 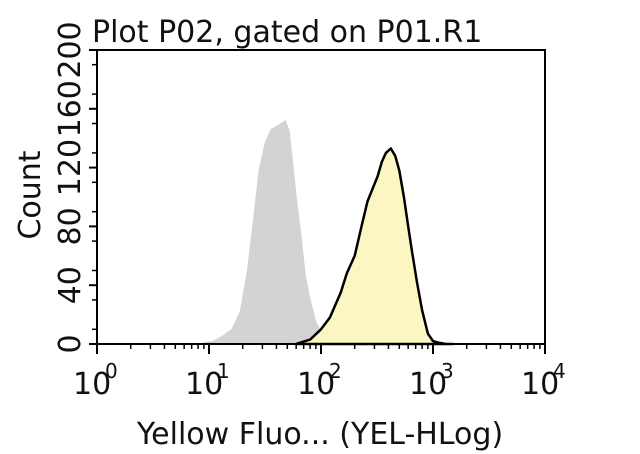 What do you see at coordinates (111, 371) in the screenshot?
I see `x-tick-label-exponent: 0` at bounding box center [111, 371].